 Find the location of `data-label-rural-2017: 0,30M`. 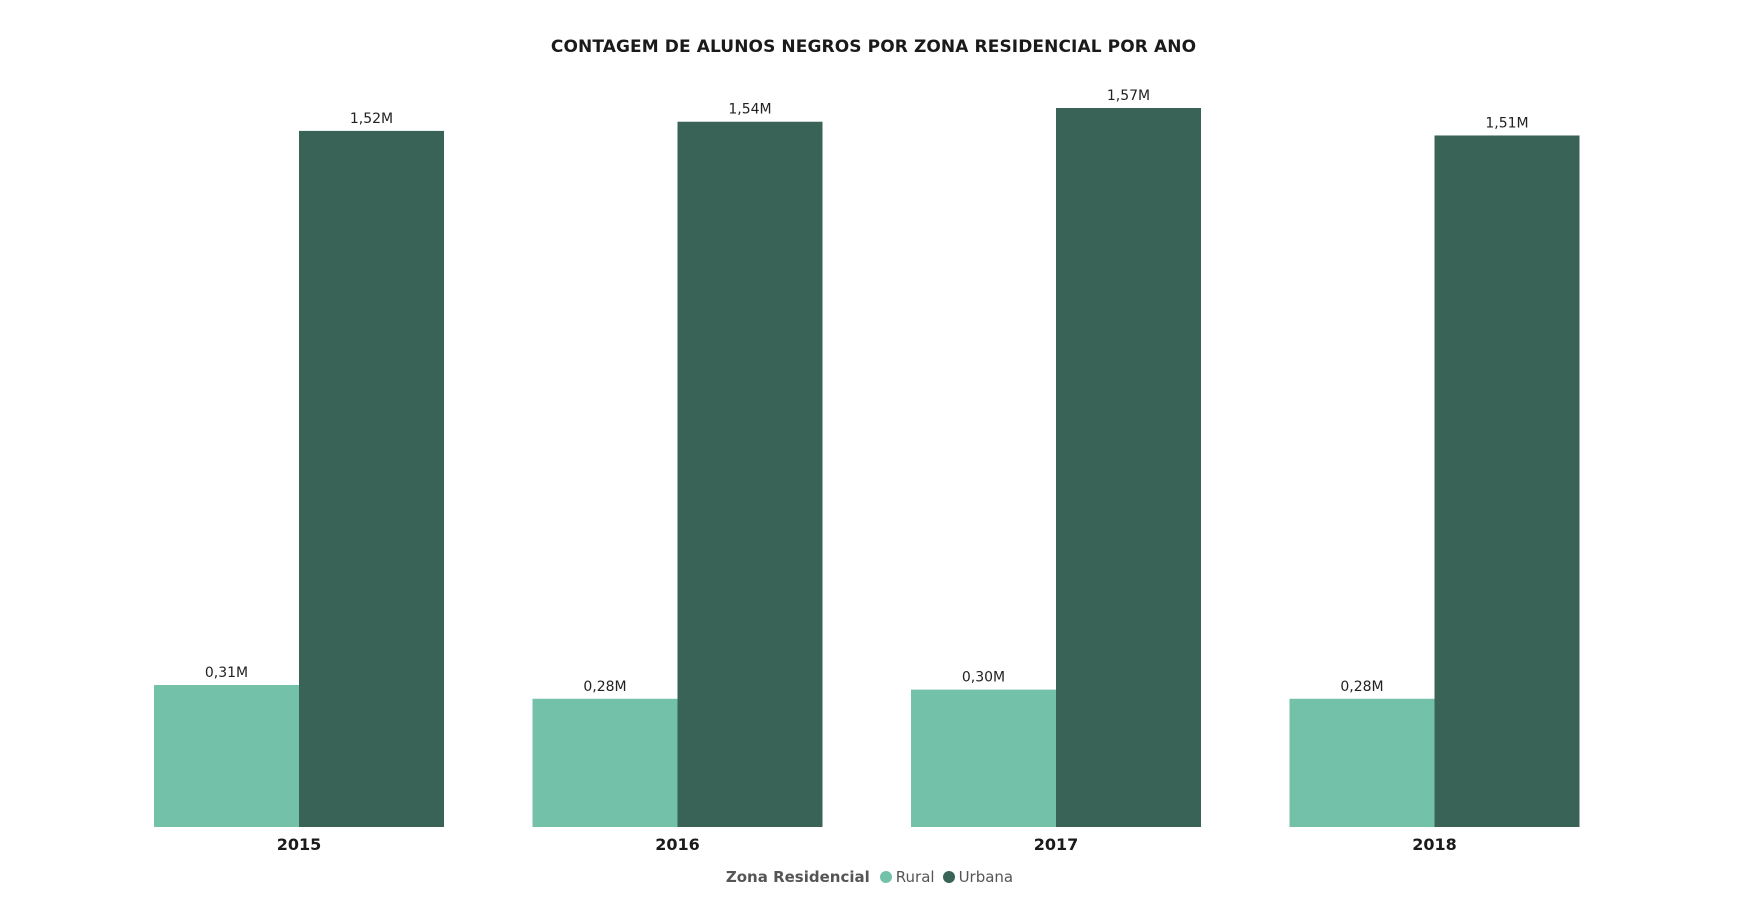

data-label-rural-2017: 0,30M is located at coordinates (983, 678).